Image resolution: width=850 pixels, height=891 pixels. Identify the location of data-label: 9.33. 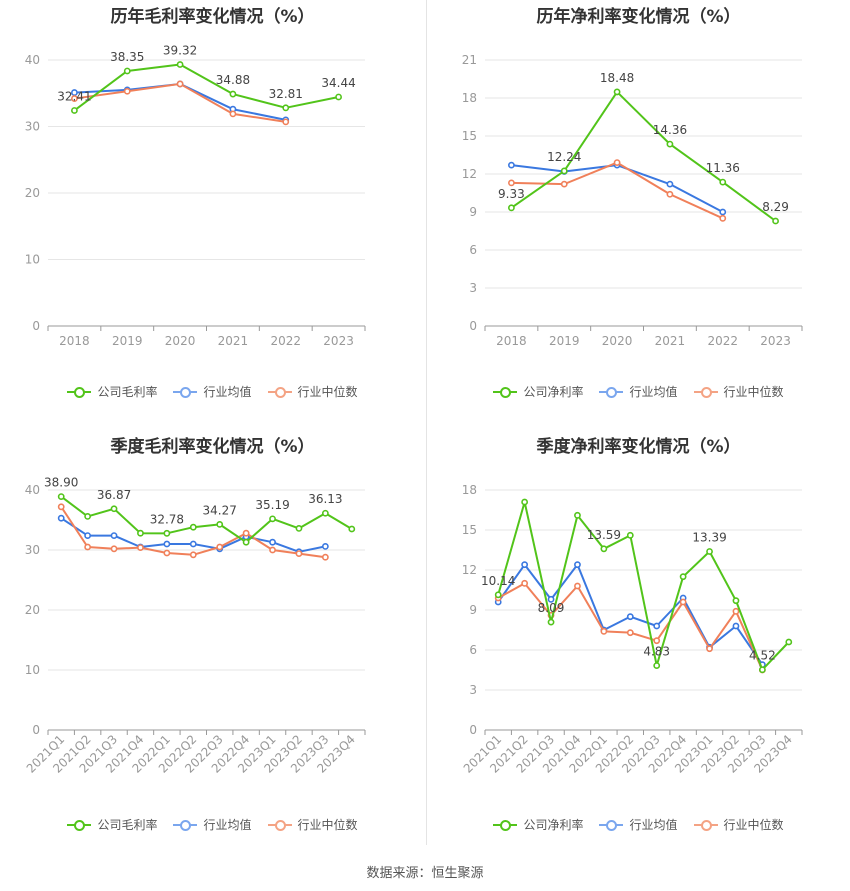
(511, 194).